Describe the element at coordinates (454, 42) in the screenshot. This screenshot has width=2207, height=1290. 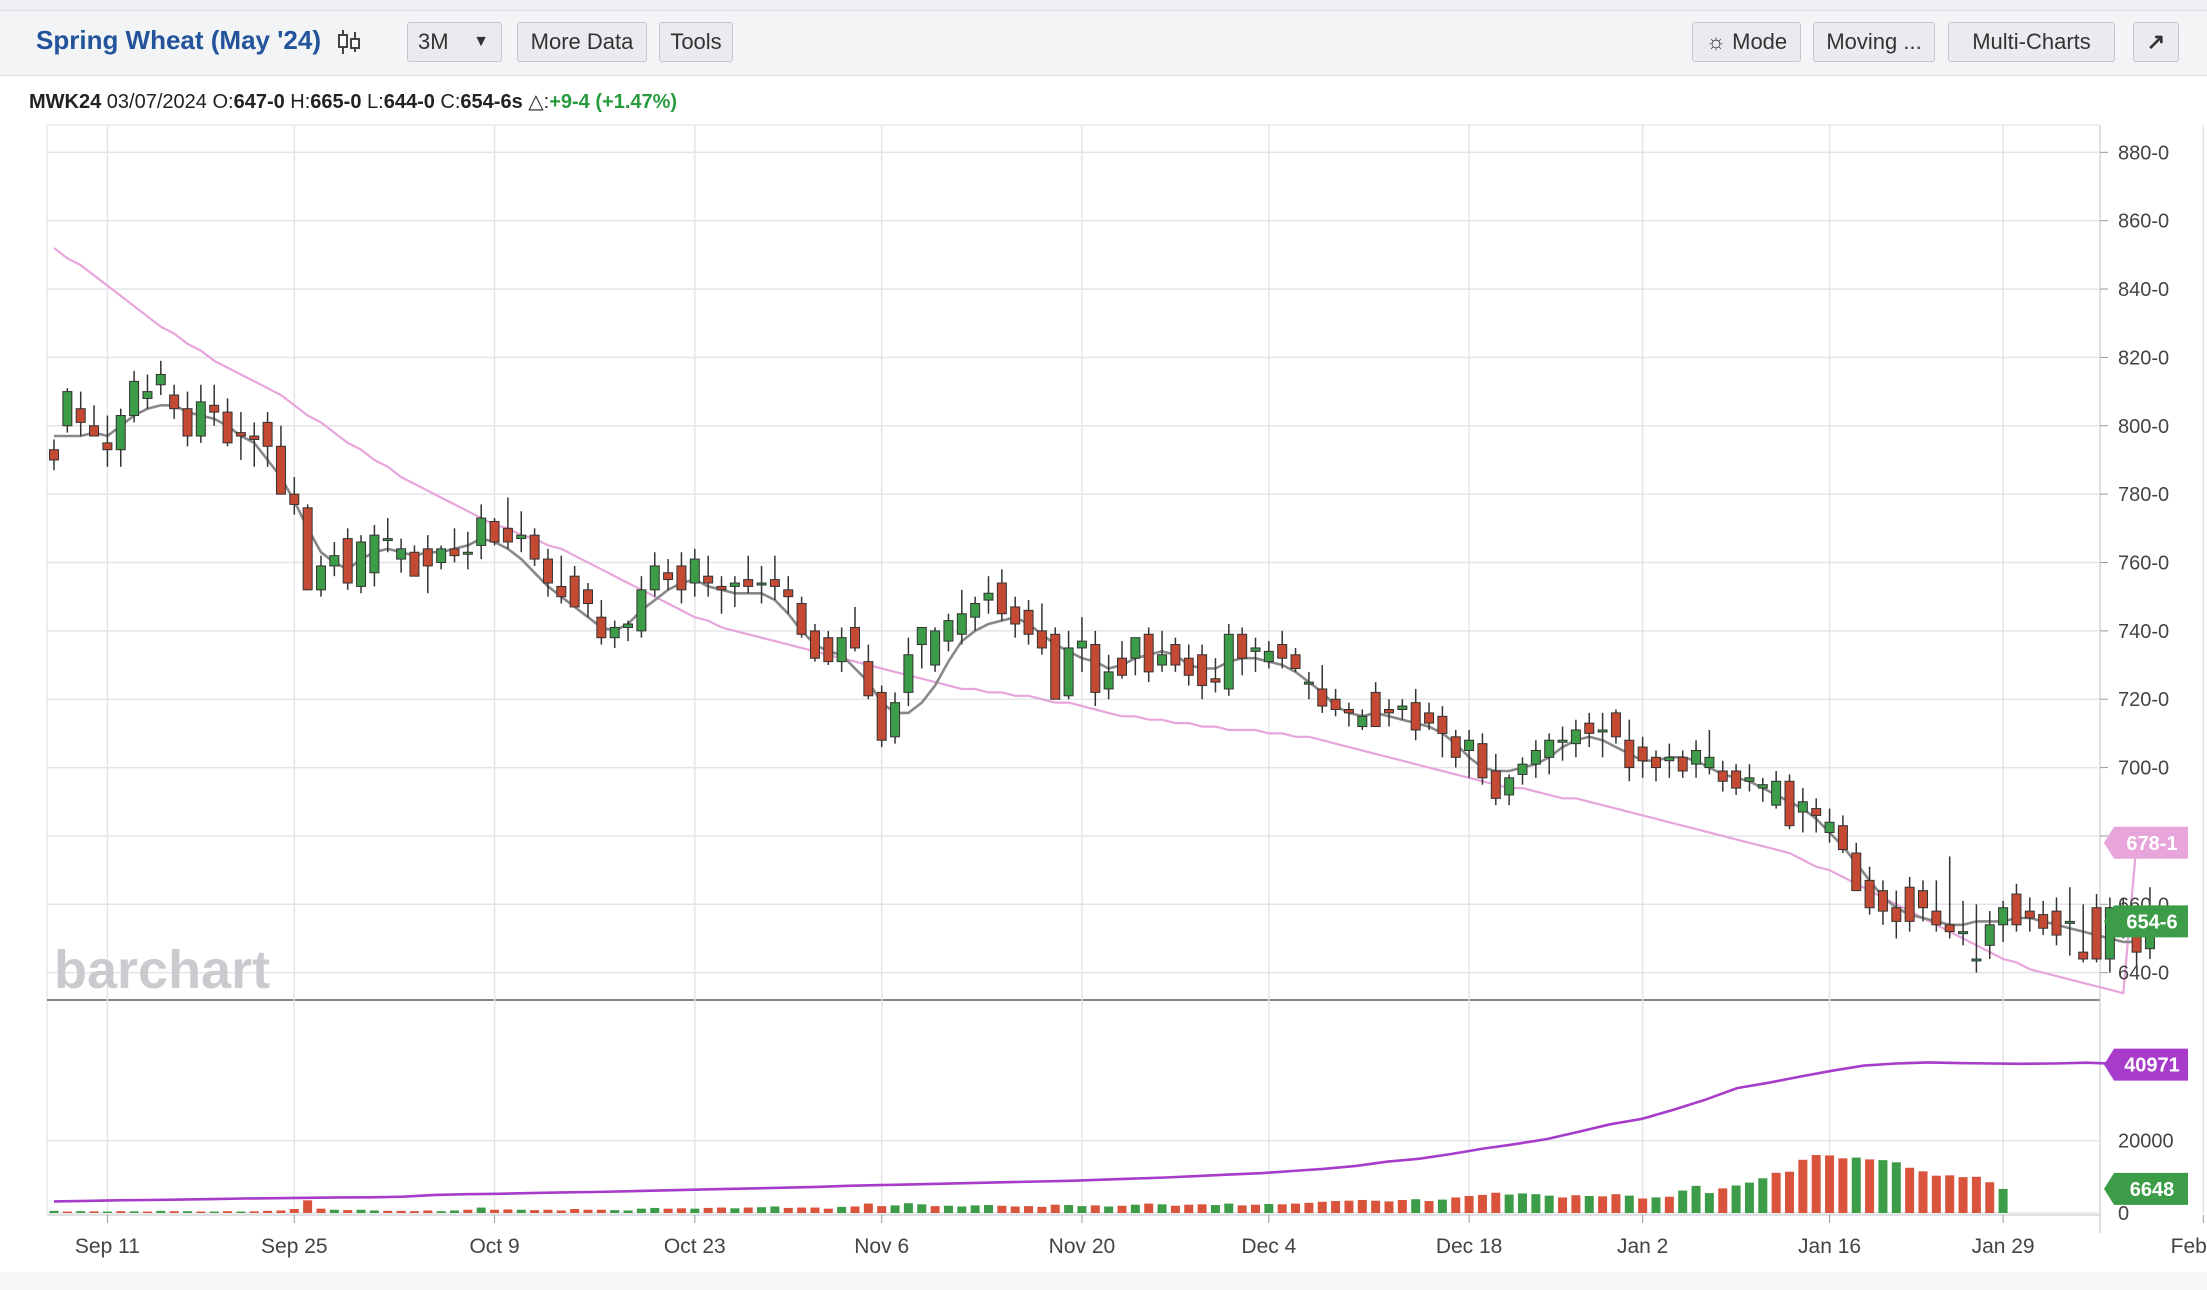
I see `time-range-dropdown: 3M ▼` at that location.